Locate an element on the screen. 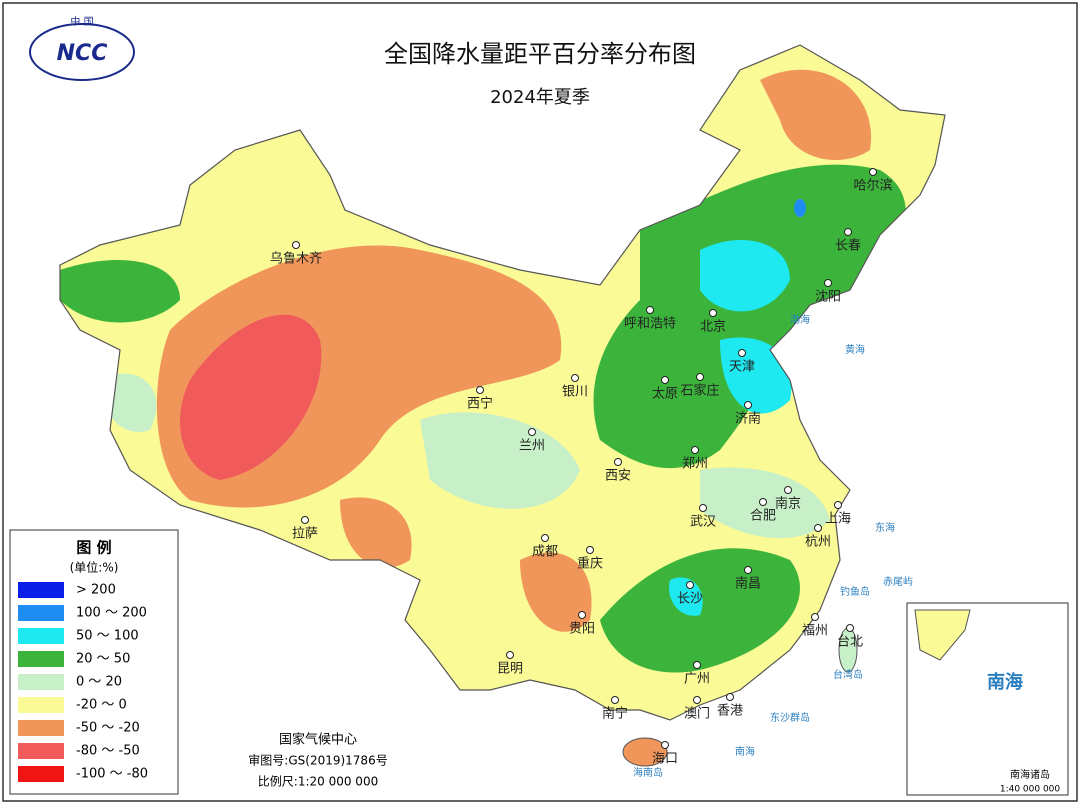  city-label: 福州 is located at coordinates (815, 631).